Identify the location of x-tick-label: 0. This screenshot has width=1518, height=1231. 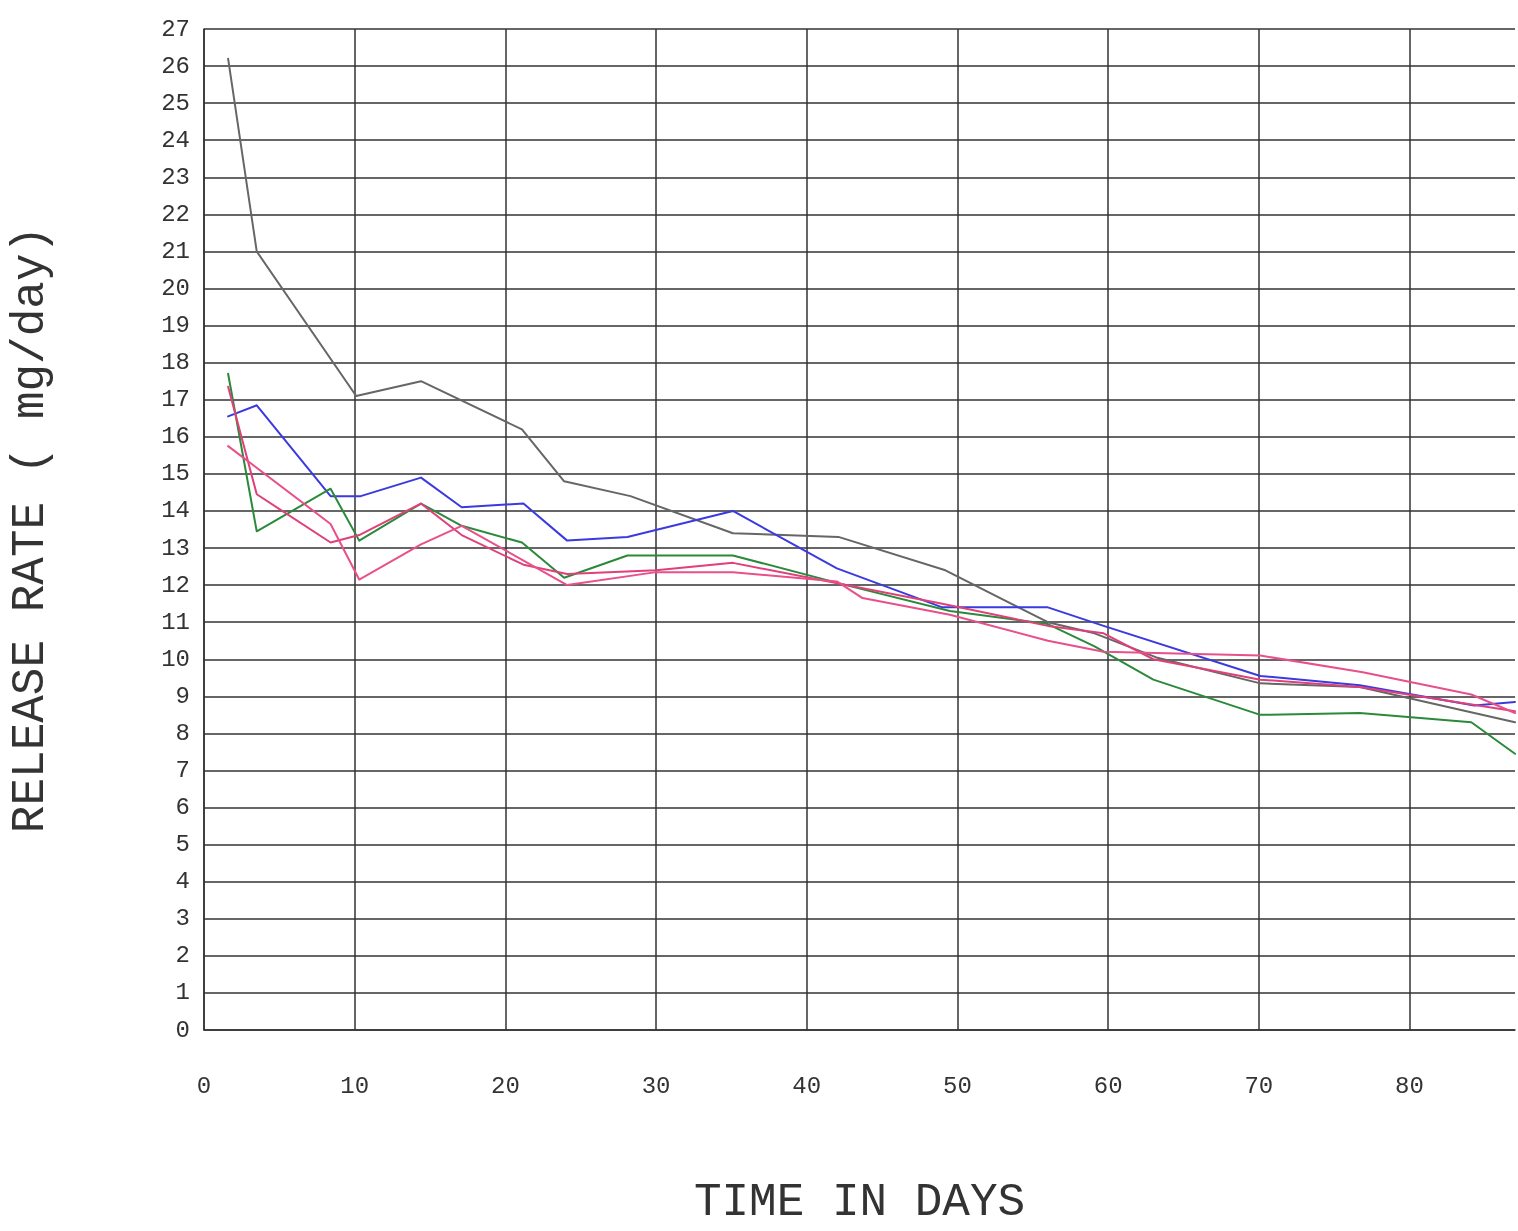
(204, 1086).